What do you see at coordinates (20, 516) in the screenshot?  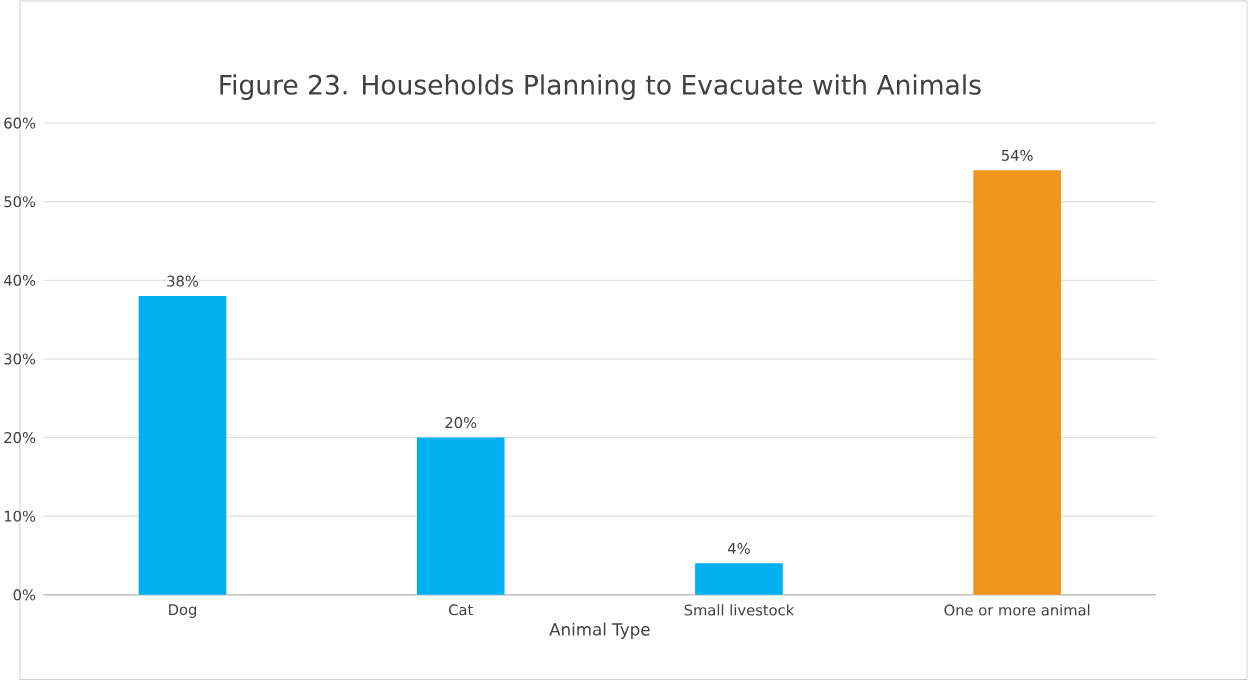 I see `y-tick-label: 10%` at bounding box center [20, 516].